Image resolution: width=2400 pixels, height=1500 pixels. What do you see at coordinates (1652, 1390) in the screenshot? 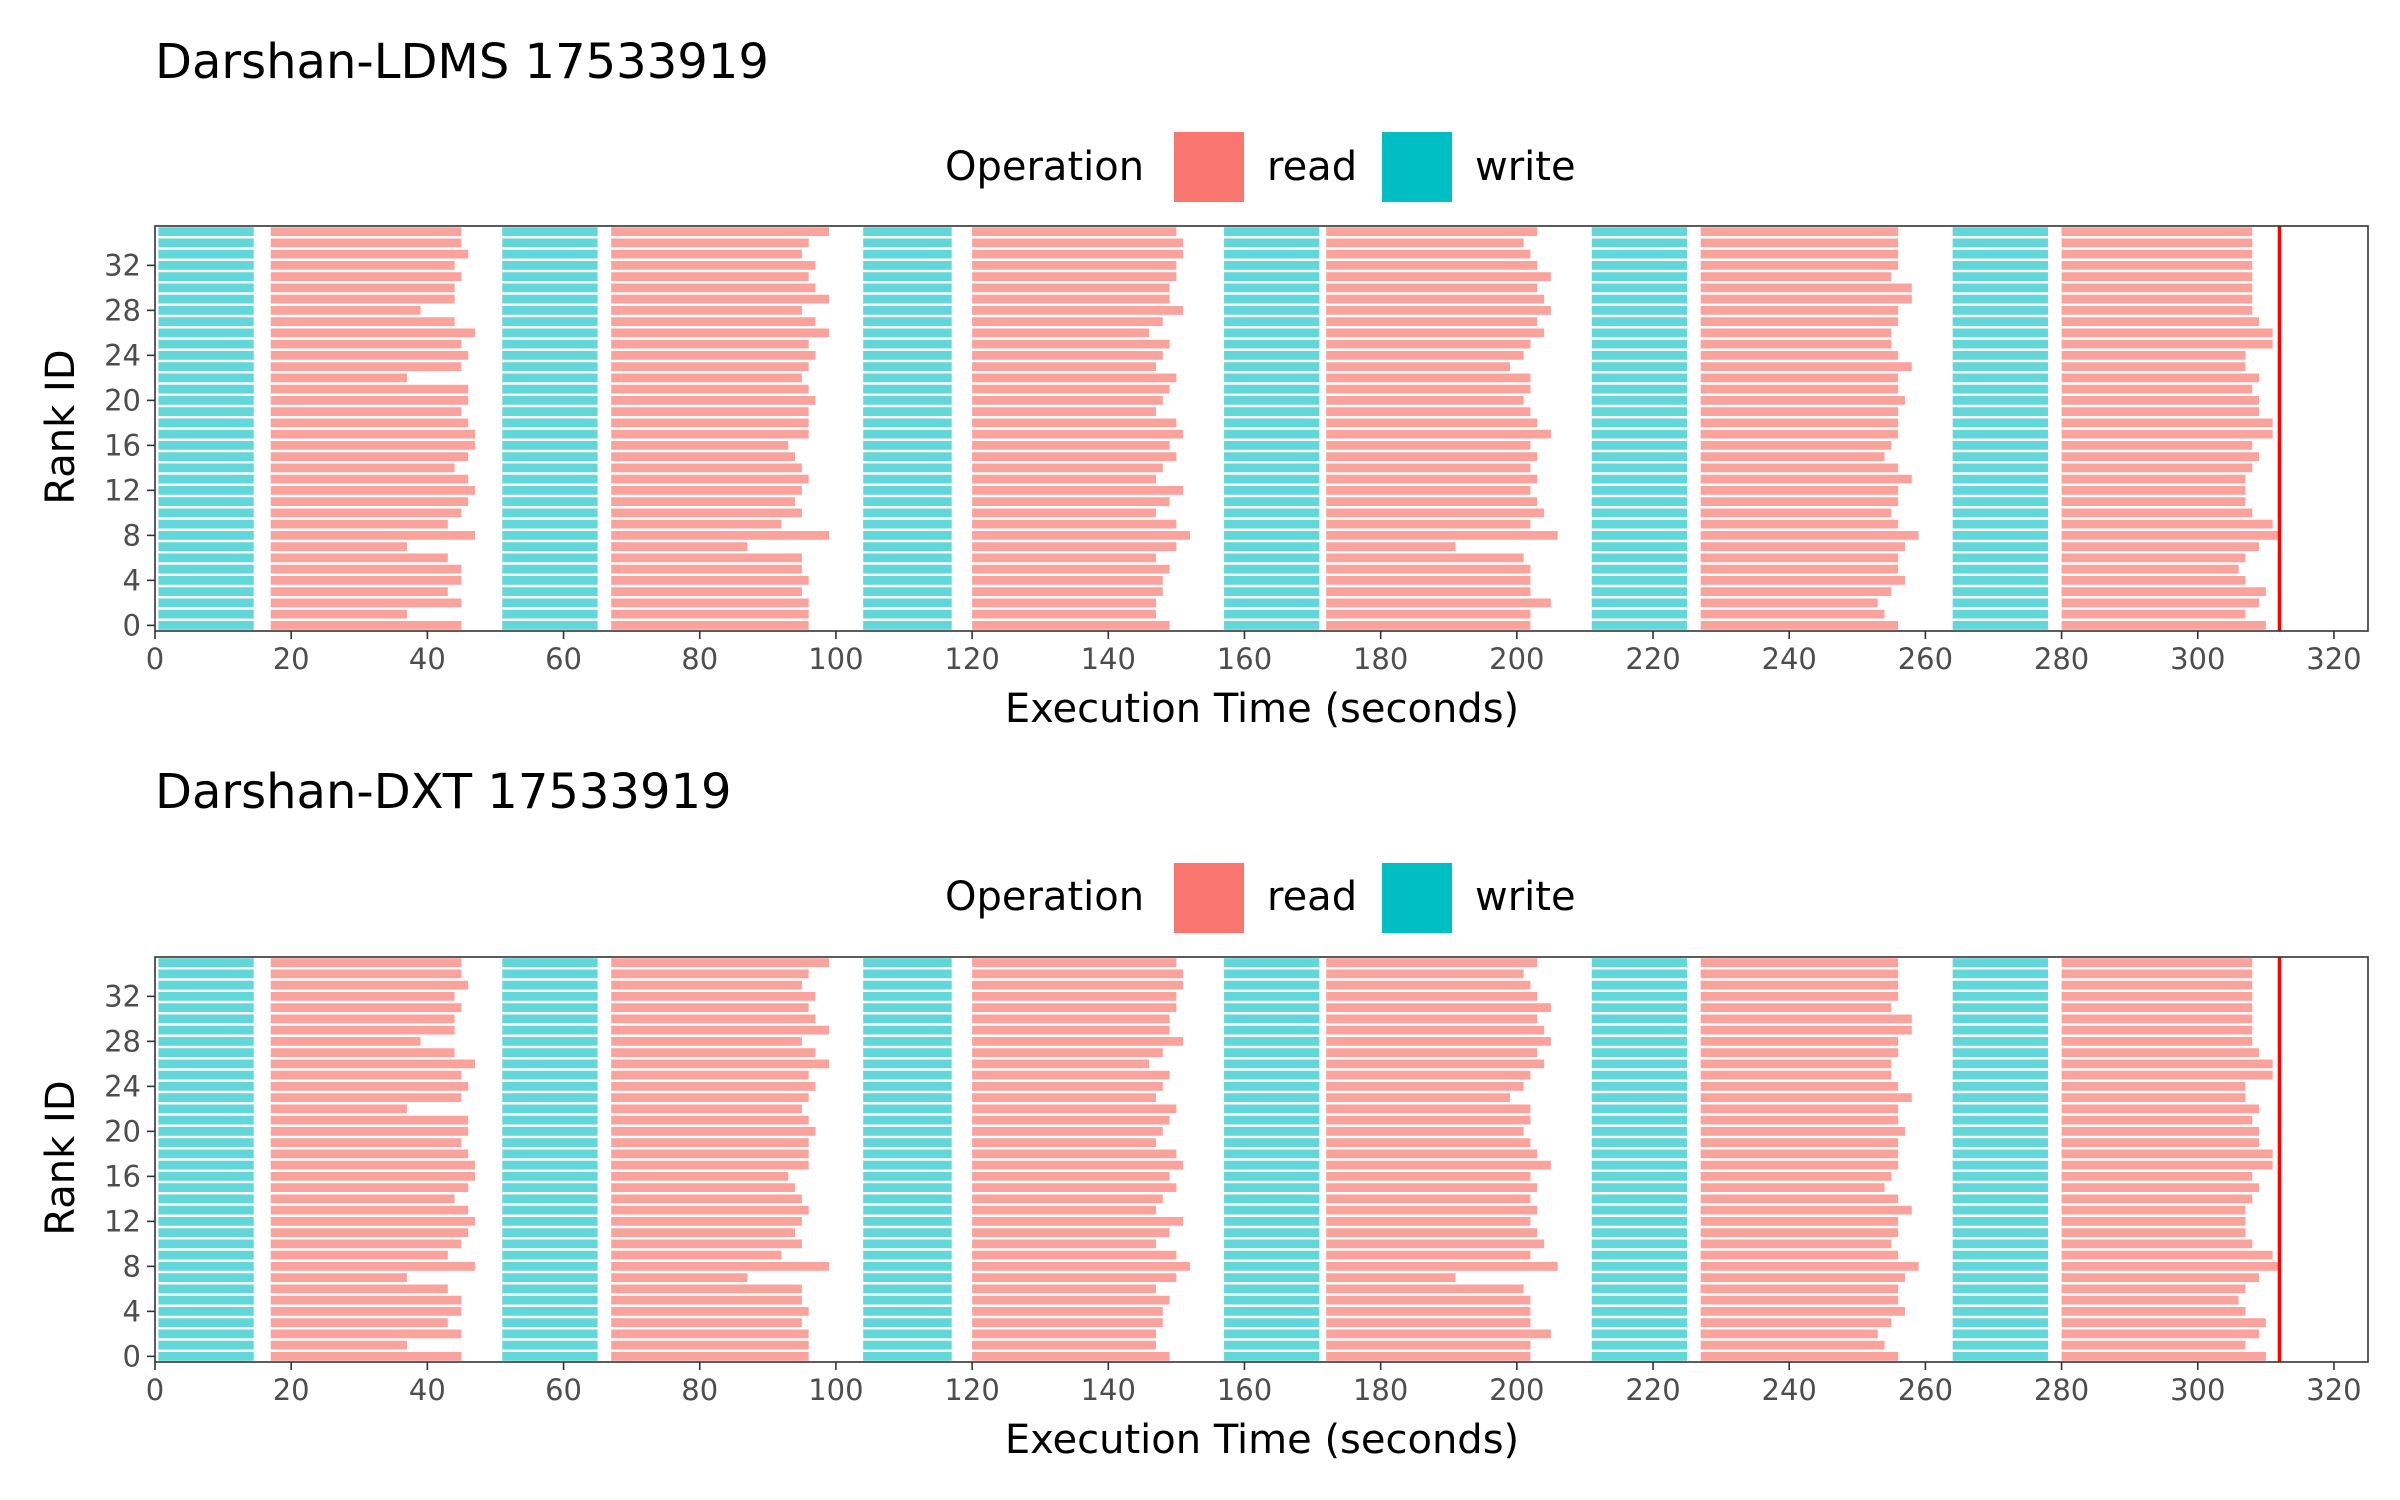
I see `x-tick-label: 220` at bounding box center [1652, 1390].